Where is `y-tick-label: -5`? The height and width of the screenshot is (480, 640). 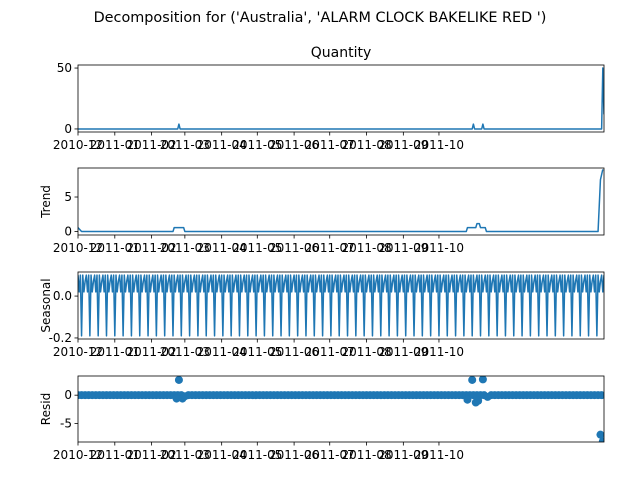
y-tick-label: -5 is located at coordinates (66, 423).